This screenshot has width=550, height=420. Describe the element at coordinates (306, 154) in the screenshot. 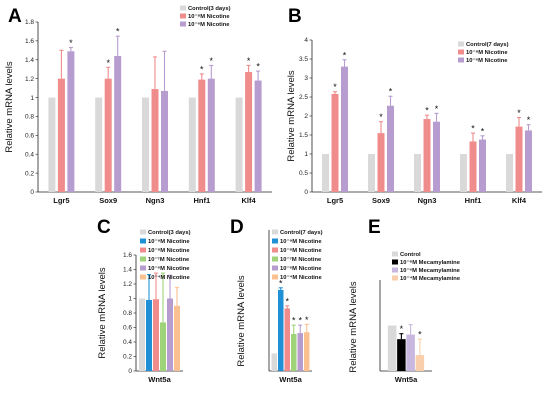

I see `y-tick-label-b: 1` at that location.